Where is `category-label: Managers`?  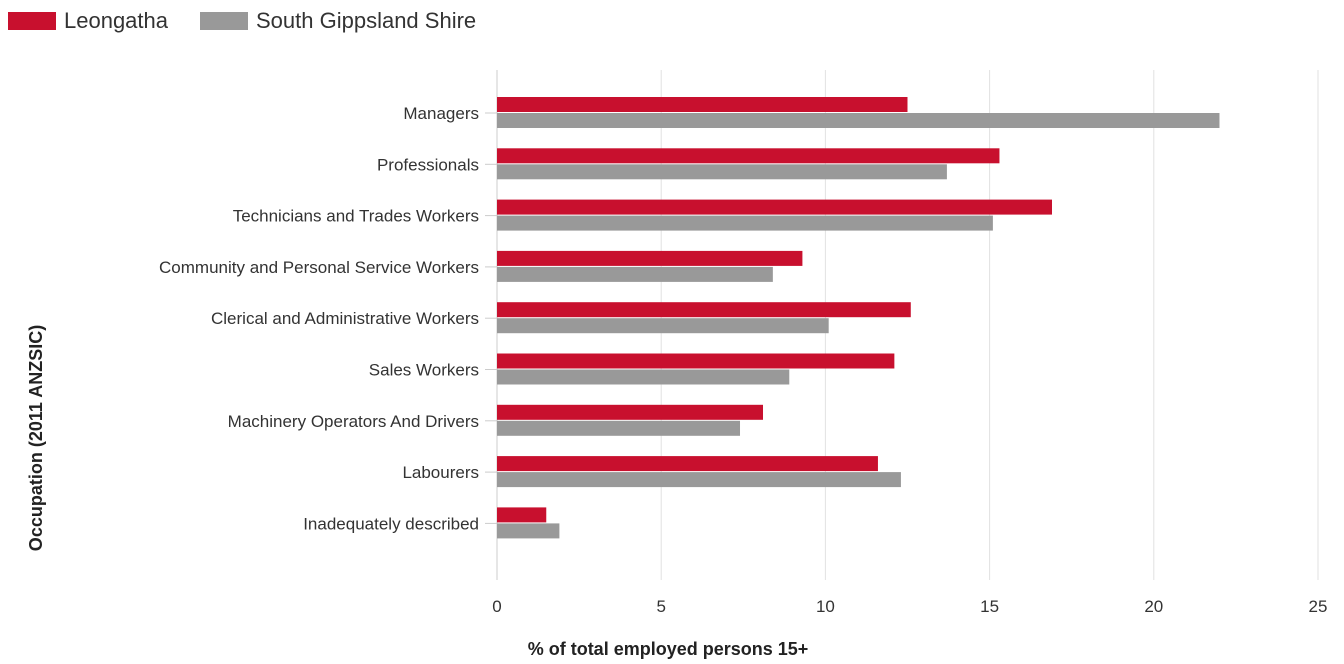
category-label: Managers is located at coordinates (441, 113).